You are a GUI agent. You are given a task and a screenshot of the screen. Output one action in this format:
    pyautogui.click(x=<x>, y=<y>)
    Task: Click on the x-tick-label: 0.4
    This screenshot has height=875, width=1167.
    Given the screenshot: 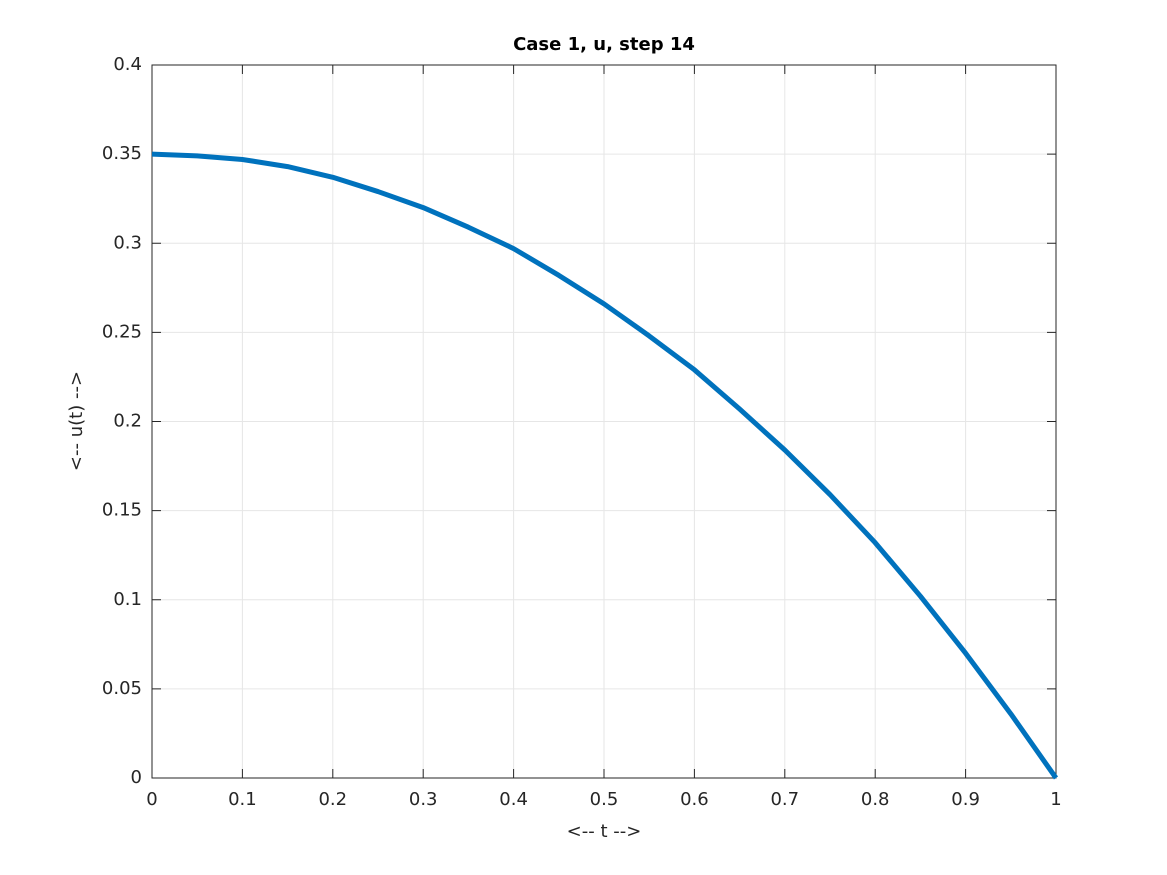 What is the action you would take?
    pyautogui.click(x=513, y=799)
    